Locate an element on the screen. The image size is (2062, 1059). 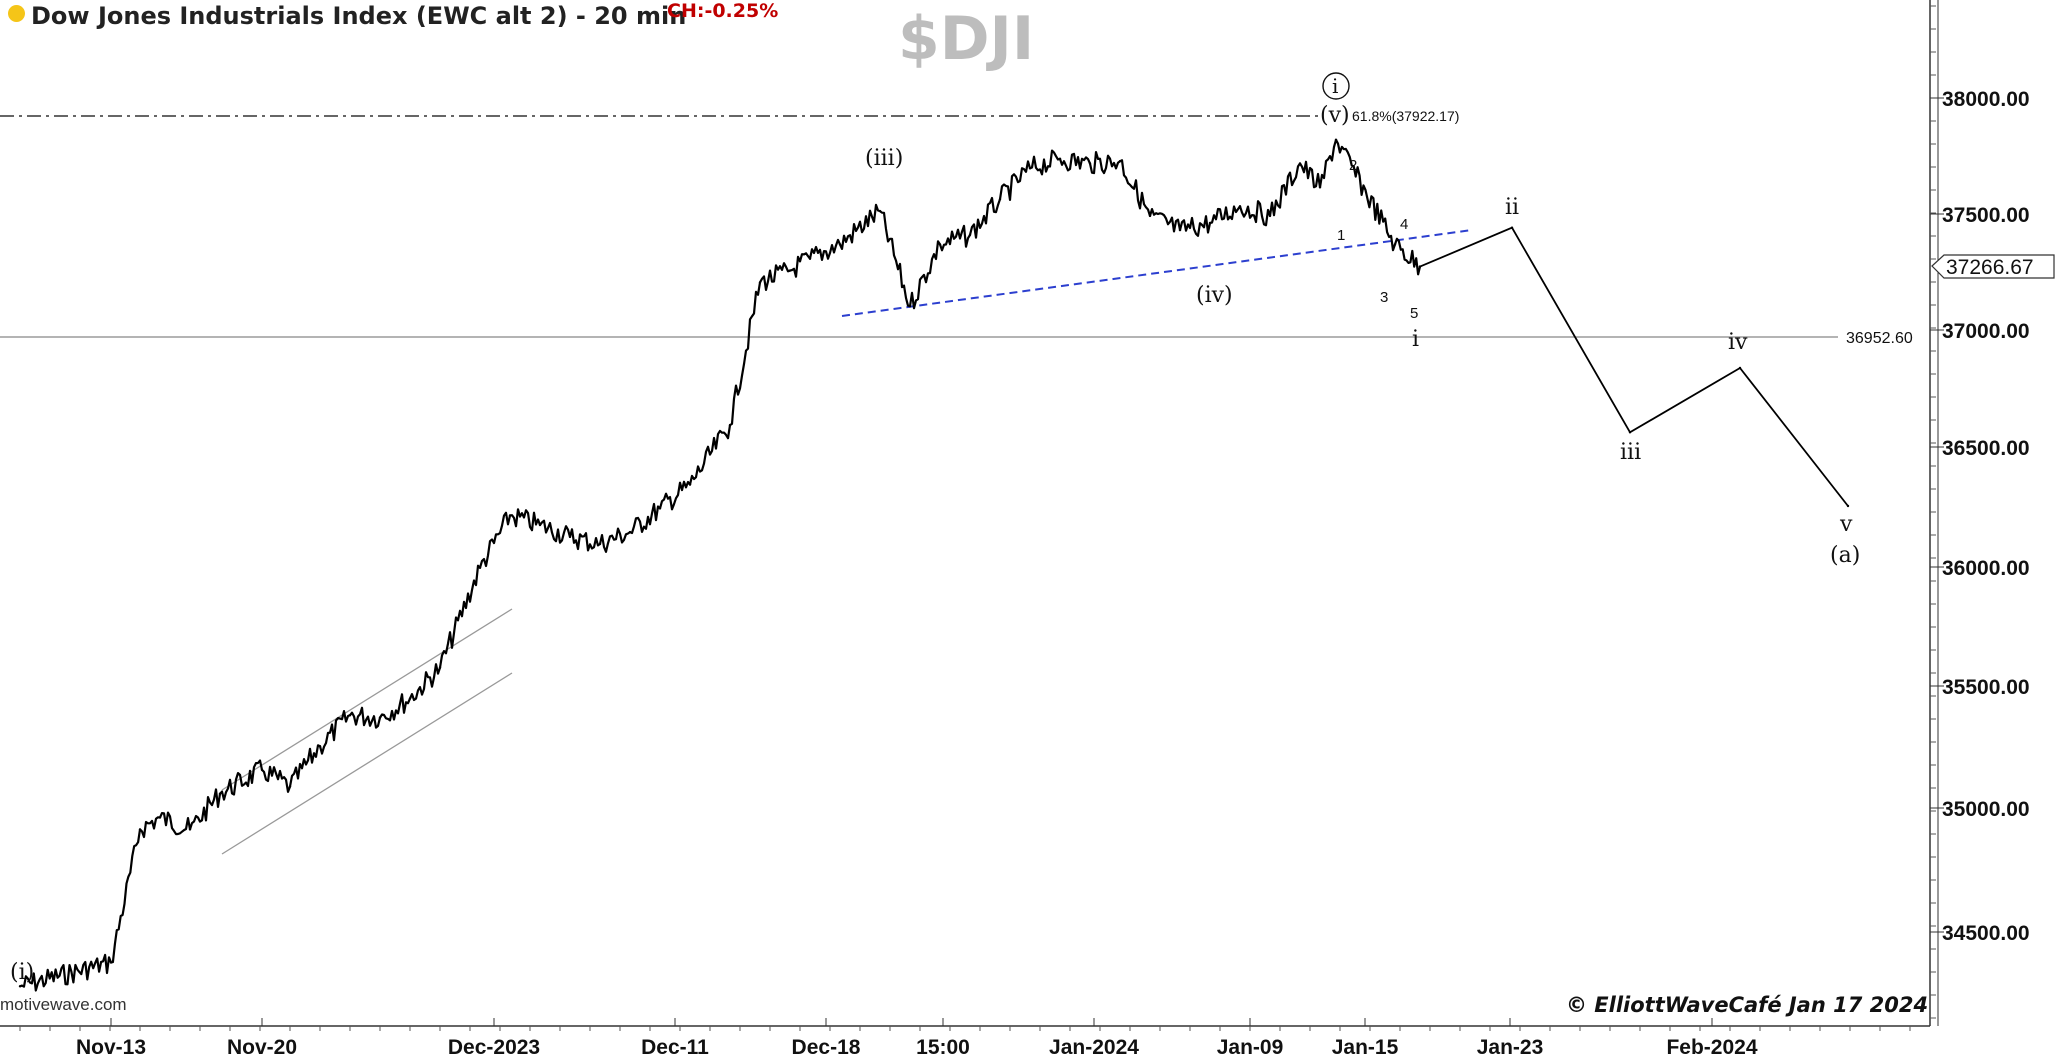
wave-label-v: v is located at coordinates (1846, 524).